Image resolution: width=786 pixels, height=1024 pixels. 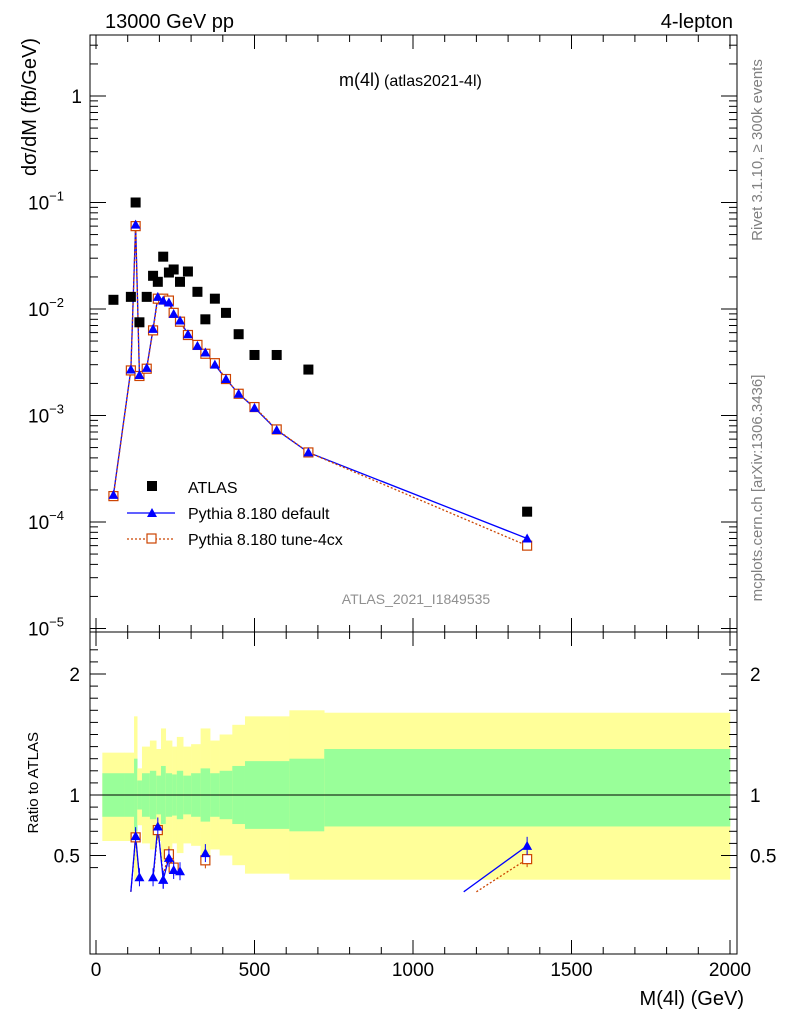 What do you see at coordinates (757, 488) in the screenshot?
I see `mcplots-label: mcplots.cern.ch [arXiv:1306.3436]` at bounding box center [757, 488].